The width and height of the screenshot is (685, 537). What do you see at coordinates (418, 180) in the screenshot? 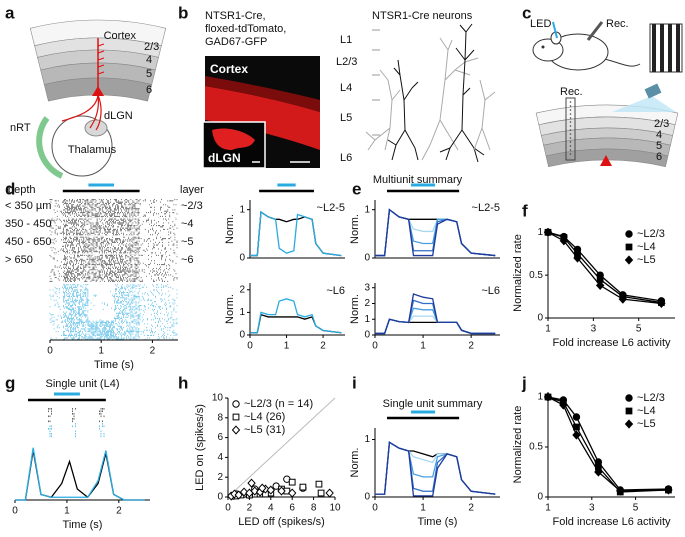
I see `chart-title: Multiunit summary` at bounding box center [418, 180].